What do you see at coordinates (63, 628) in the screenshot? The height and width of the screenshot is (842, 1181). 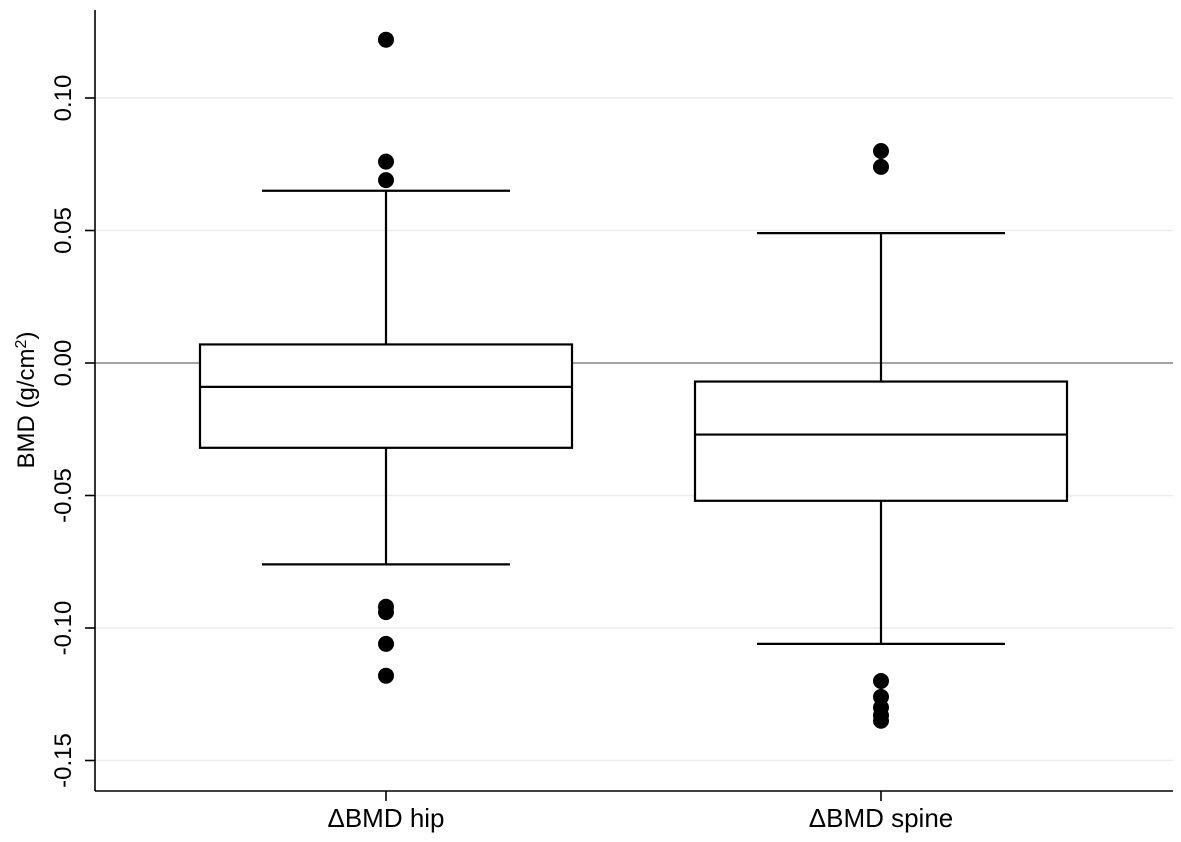 I see `y-tick-label: -0.10` at bounding box center [63, 628].